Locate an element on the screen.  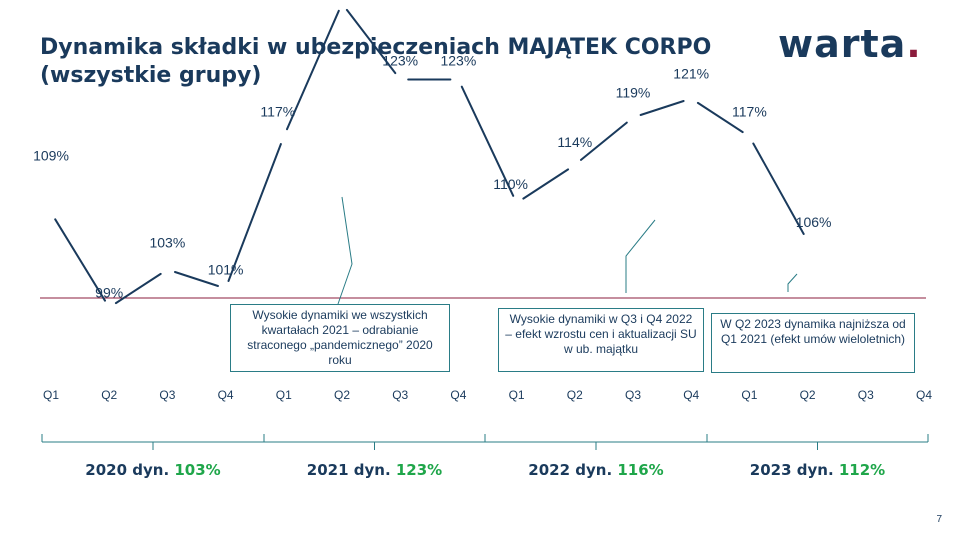
data-label: 114% is located at coordinates (574, 142).